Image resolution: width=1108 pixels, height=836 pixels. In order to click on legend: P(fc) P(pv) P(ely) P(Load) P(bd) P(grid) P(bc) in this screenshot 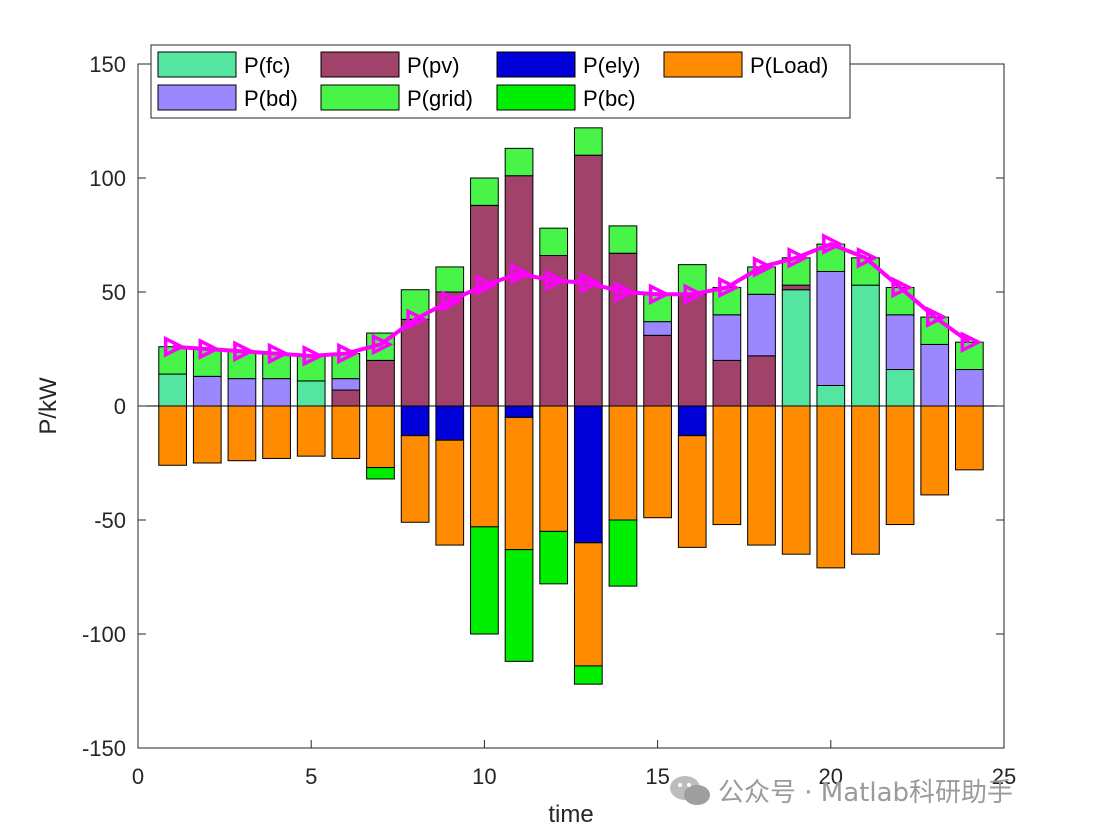, I will do `click(500, 81)`.